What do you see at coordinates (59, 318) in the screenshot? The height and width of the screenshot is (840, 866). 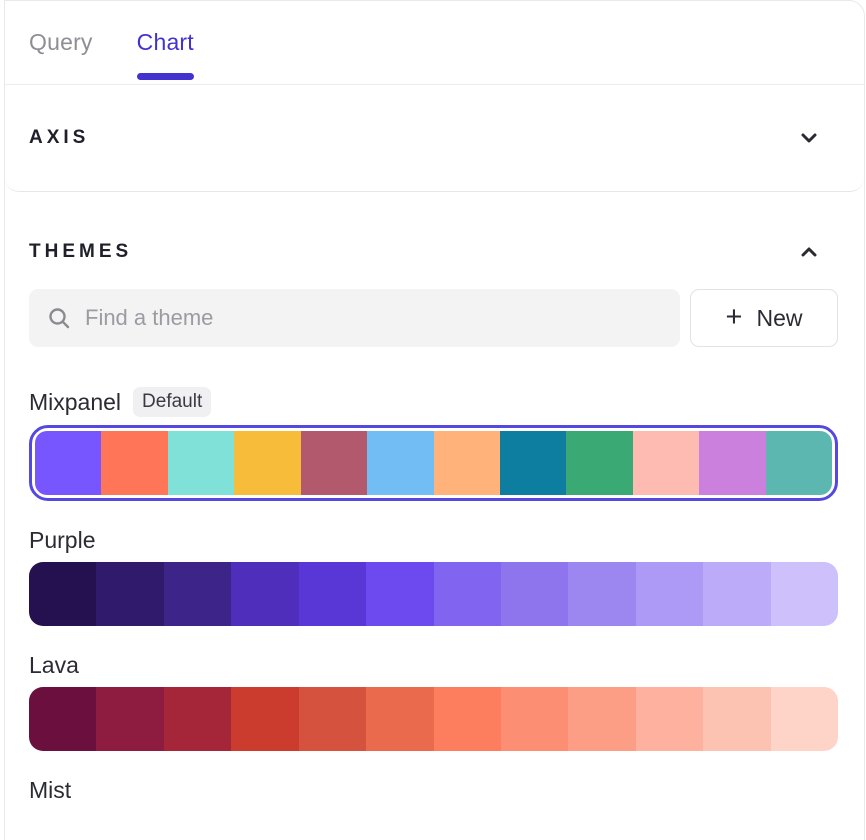 I see `search-icon` at bounding box center [59, 318].